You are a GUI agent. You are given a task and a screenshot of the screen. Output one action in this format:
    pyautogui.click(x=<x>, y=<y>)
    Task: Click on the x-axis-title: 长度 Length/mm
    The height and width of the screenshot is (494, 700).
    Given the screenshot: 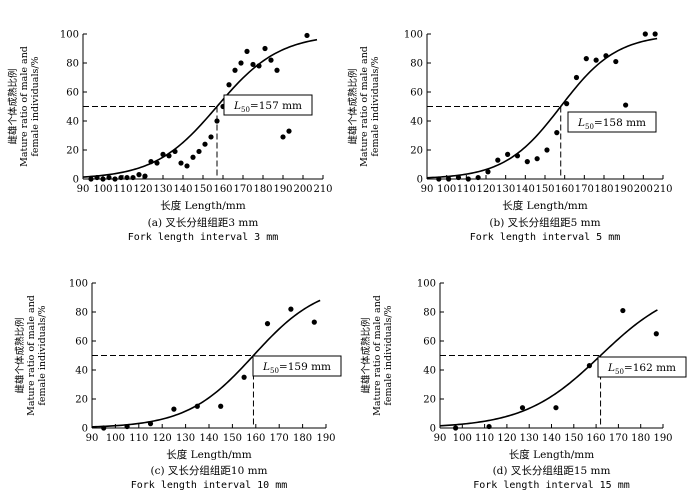 What is the action you would take?
    pyautogui.click(x=208, y=454)
    